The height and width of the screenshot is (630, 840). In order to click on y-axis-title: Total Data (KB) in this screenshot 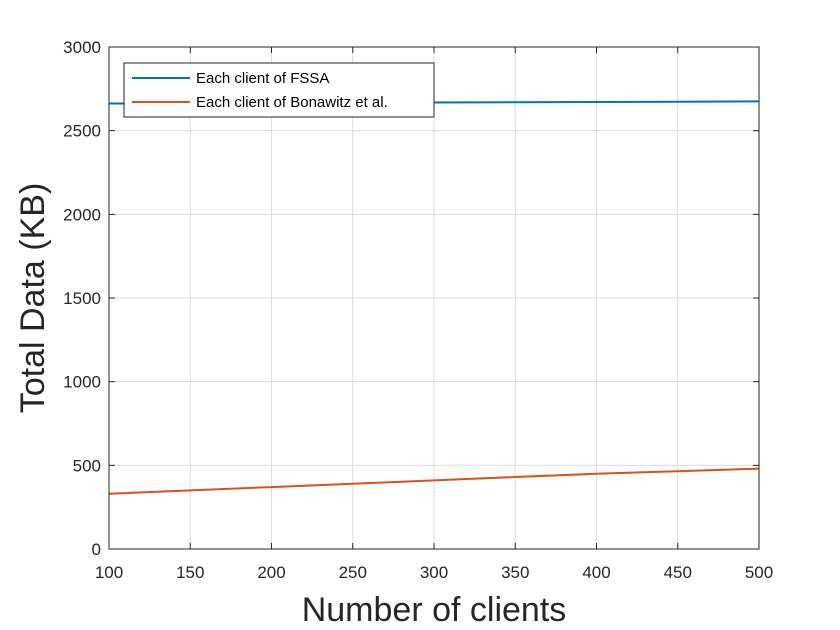, I will do `click(33, 298)`.